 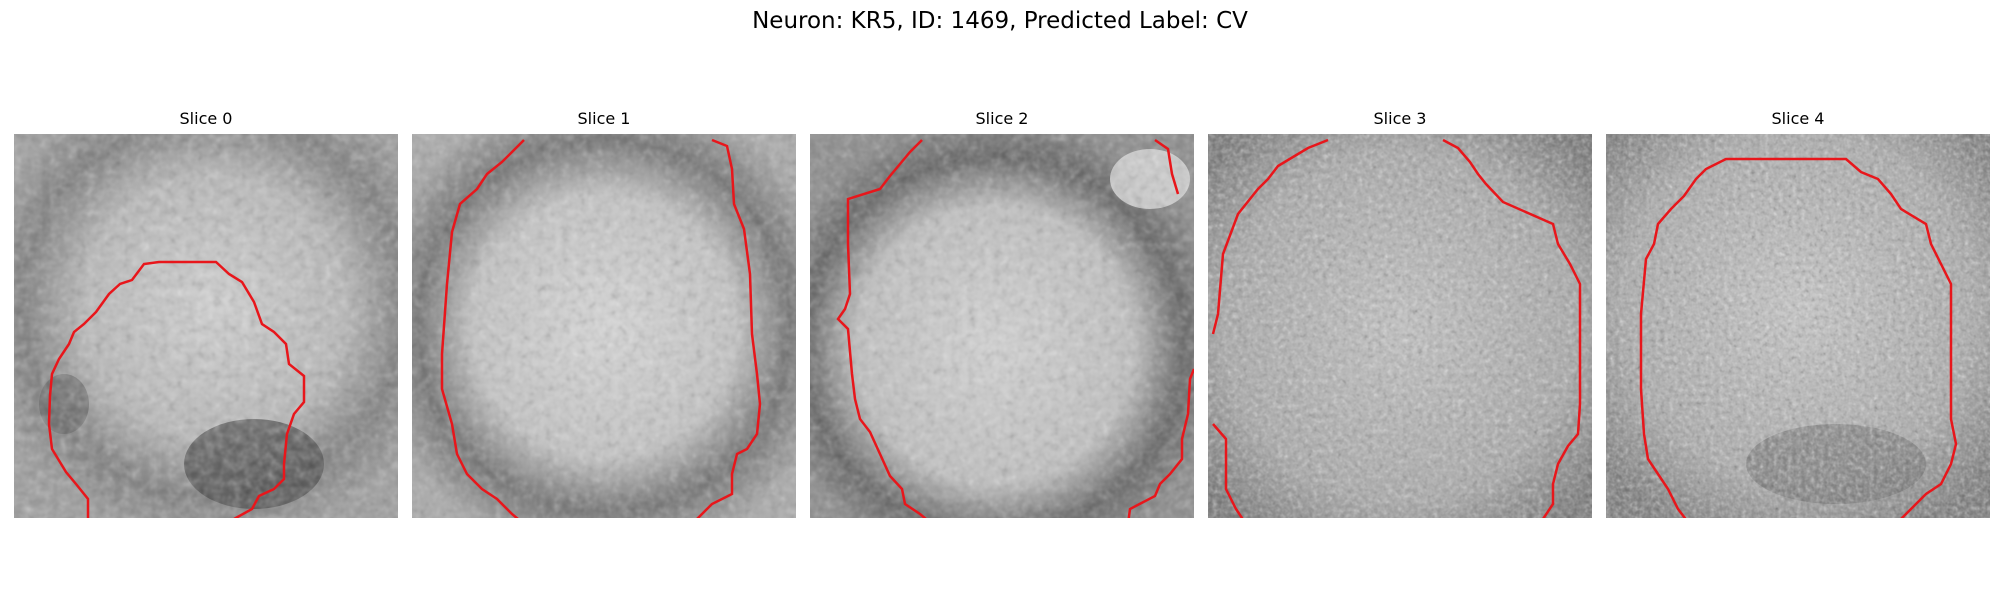 I want to click on slice-panel-1: Slice 1, so click(x=604, y=313).